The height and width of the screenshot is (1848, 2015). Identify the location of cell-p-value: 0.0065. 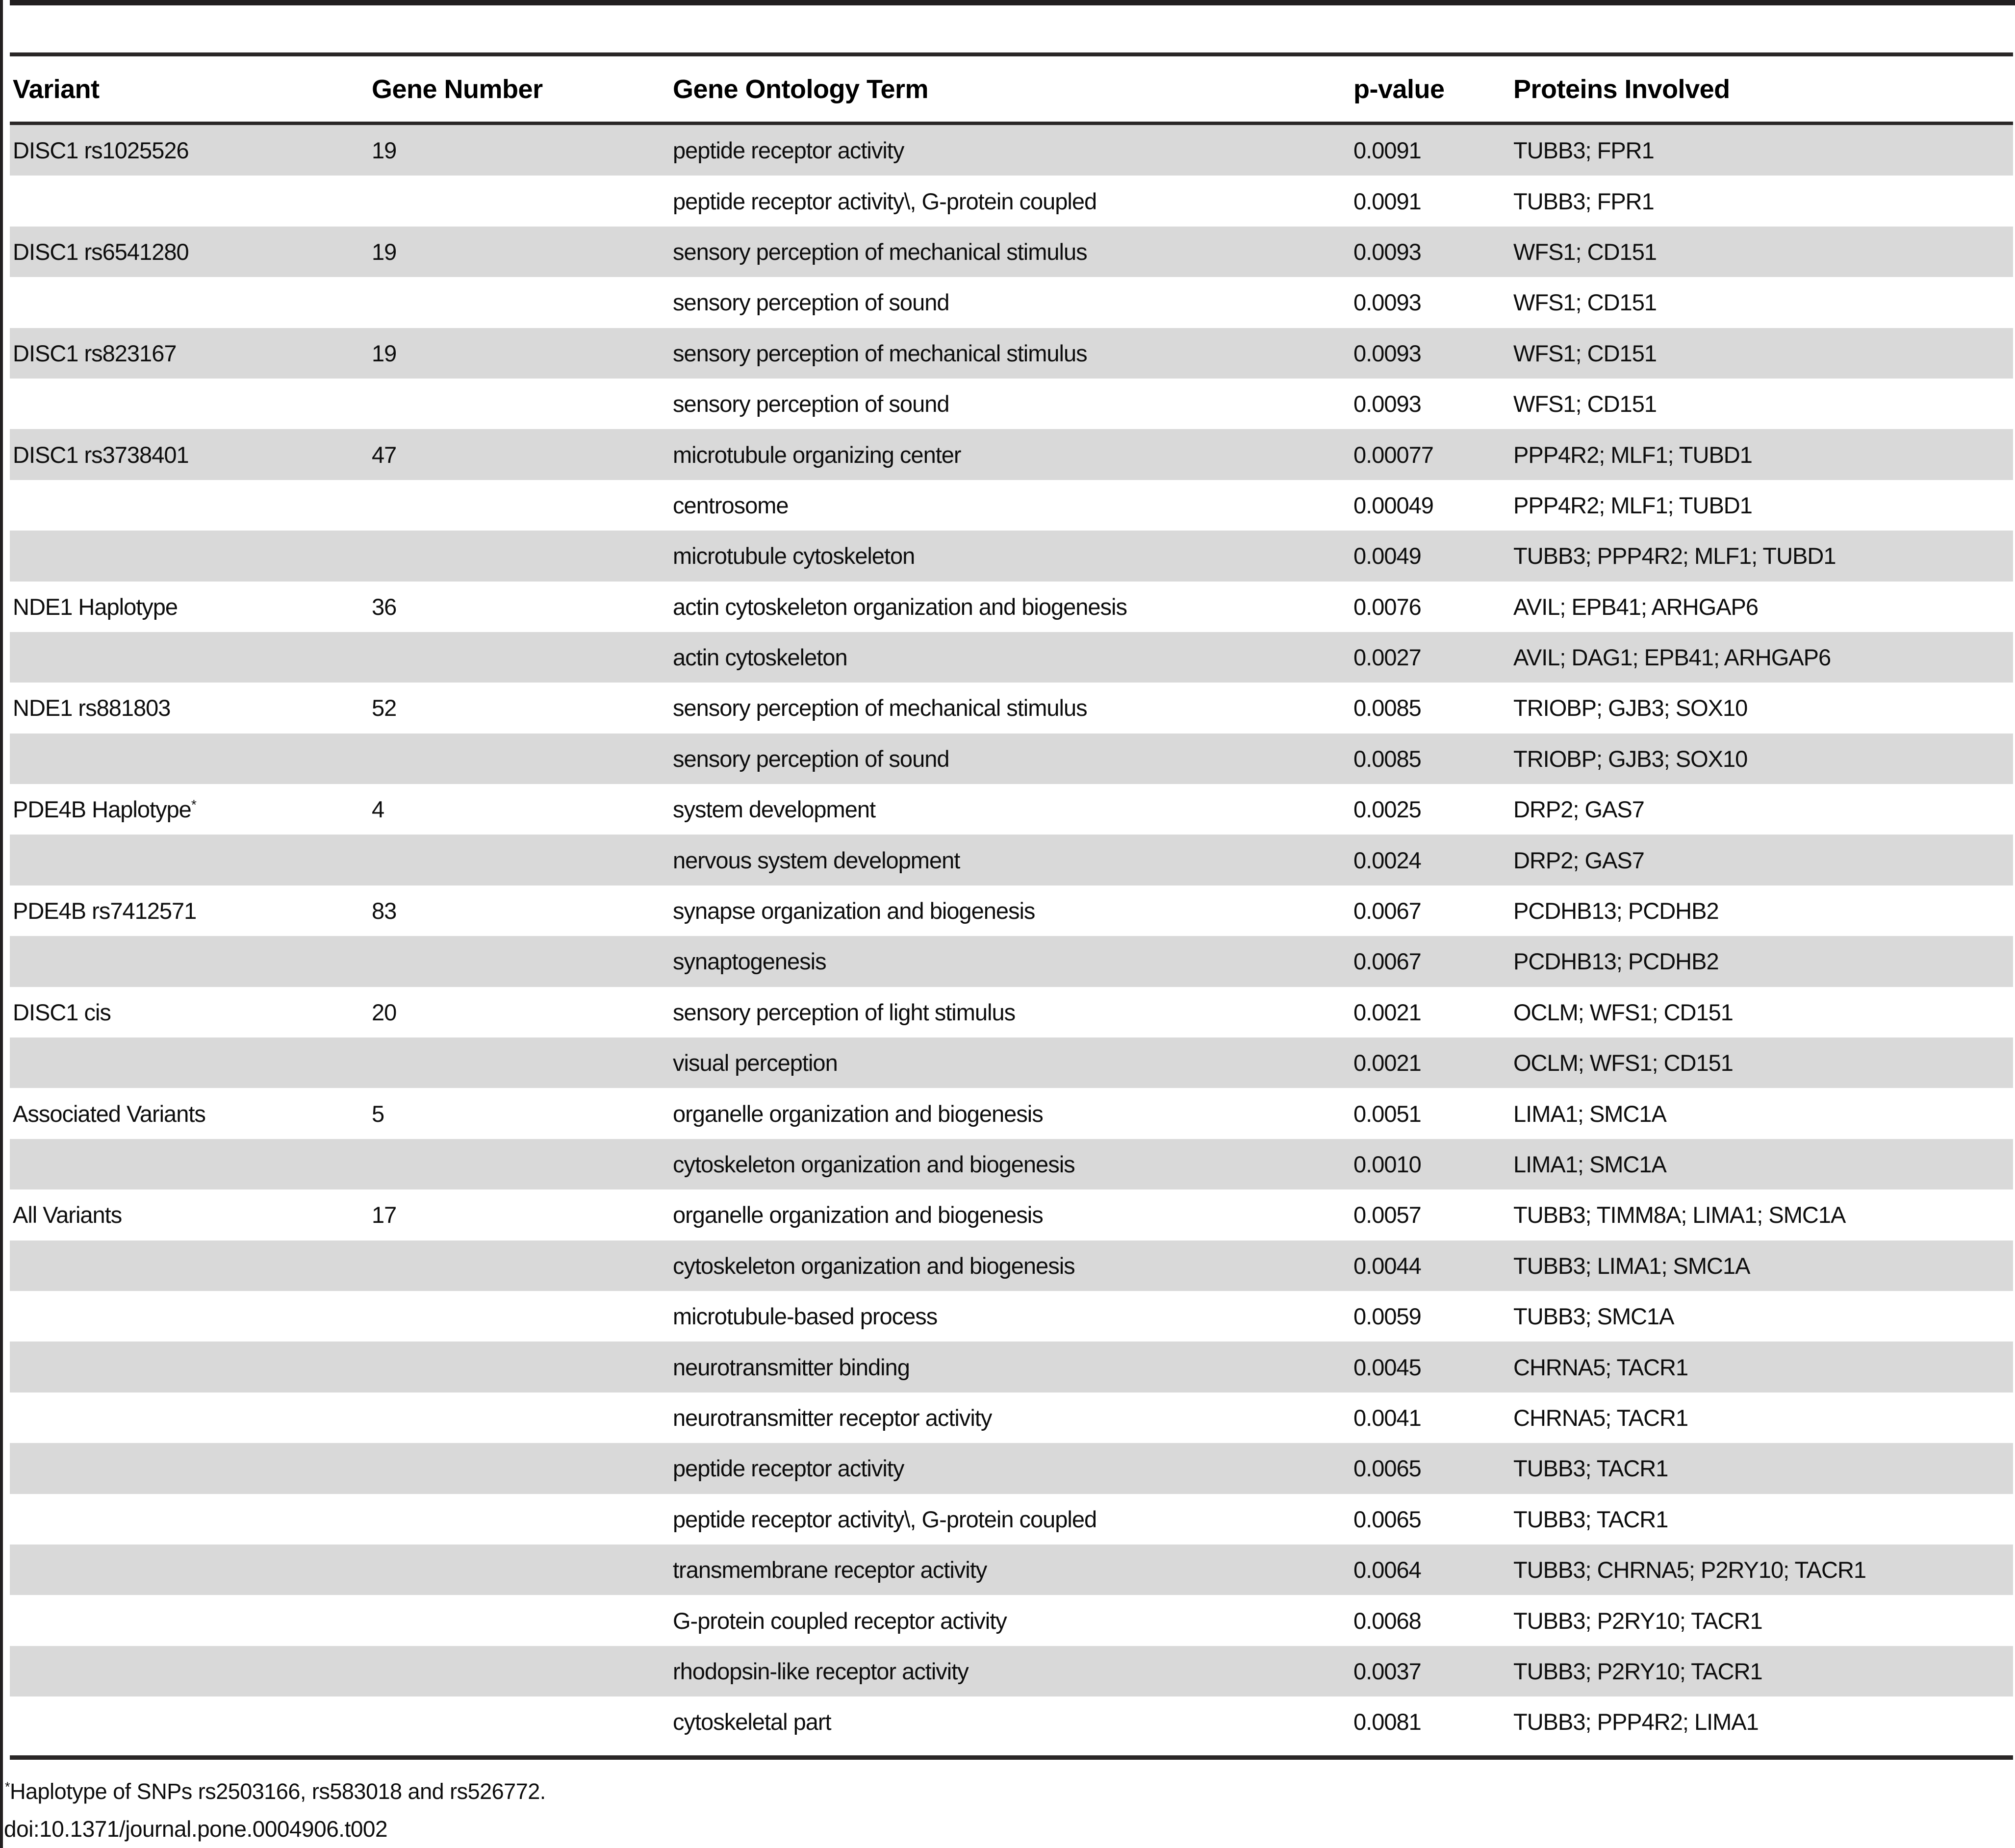
(1387, 1519).